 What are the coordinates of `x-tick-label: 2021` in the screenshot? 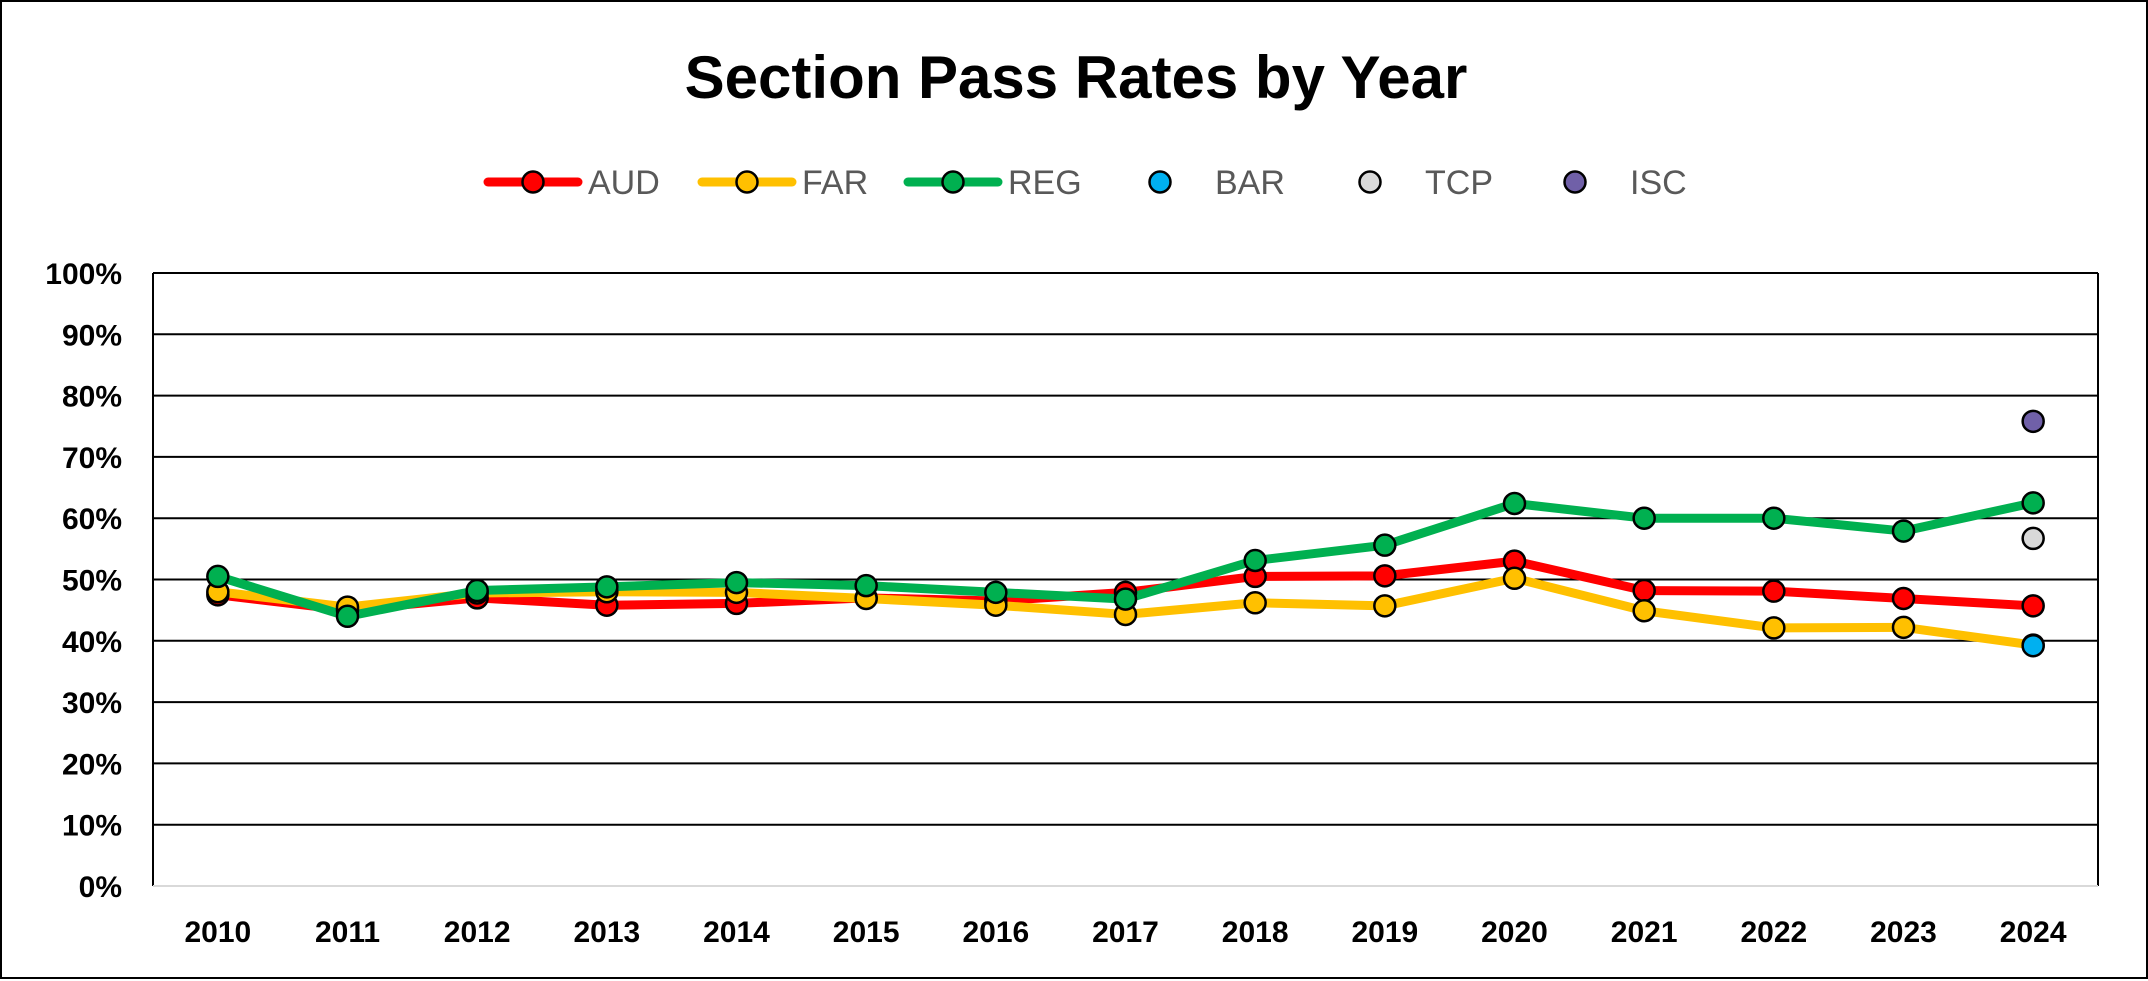 It's located at (1644, 932).